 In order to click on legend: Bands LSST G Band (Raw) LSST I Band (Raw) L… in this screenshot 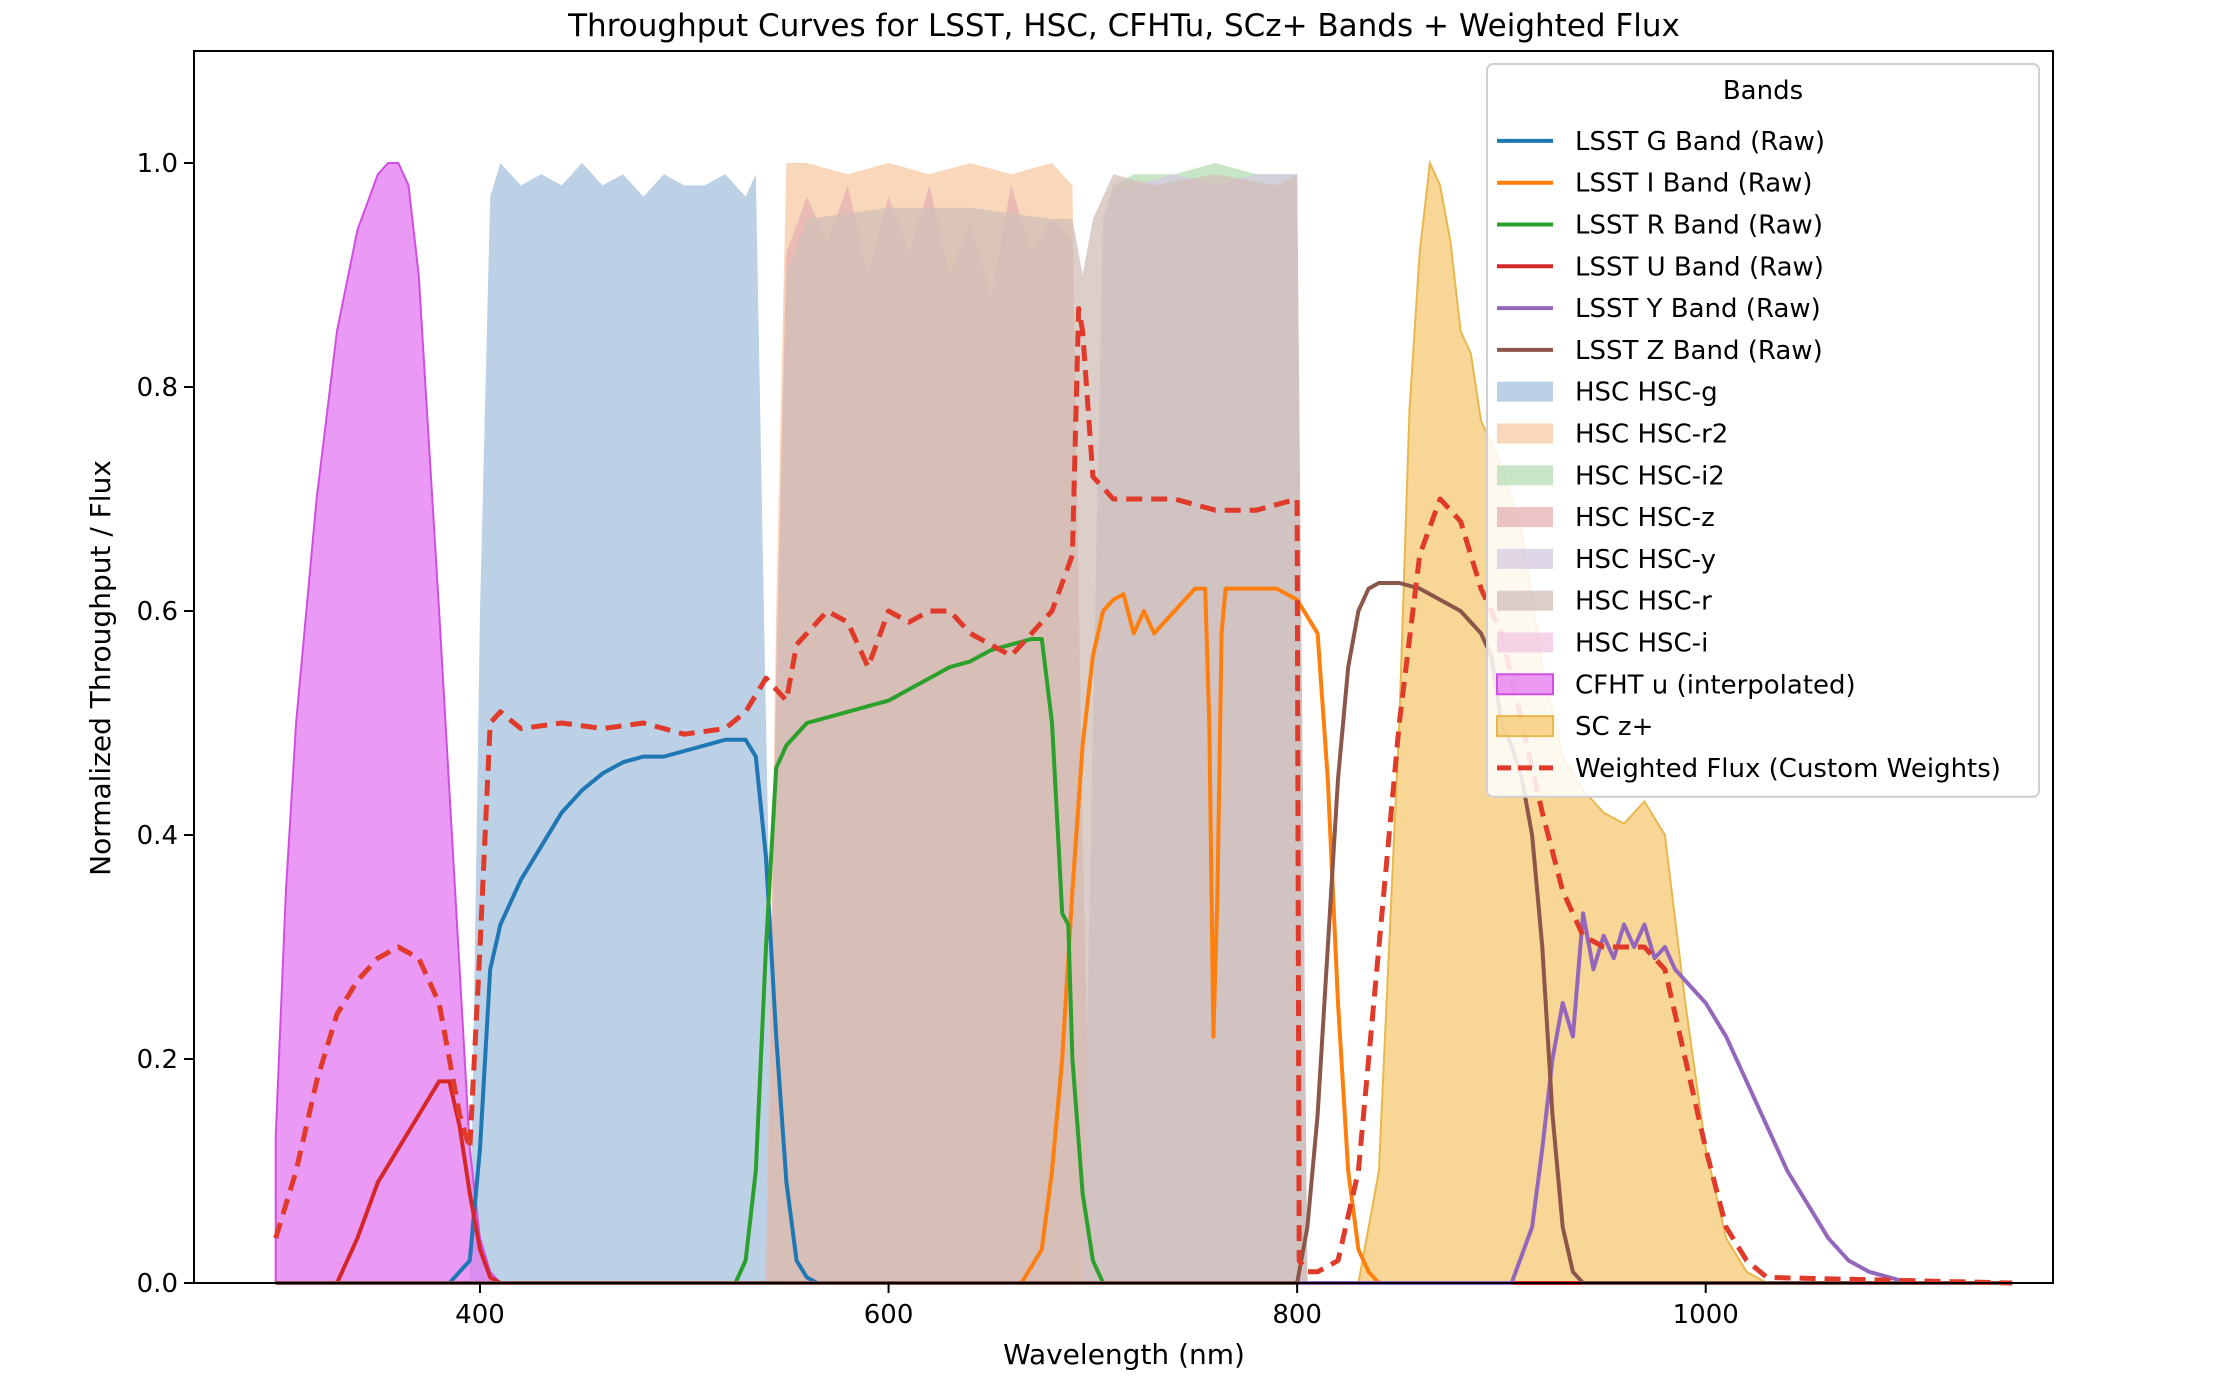, I will do `click(1763, 430)`.